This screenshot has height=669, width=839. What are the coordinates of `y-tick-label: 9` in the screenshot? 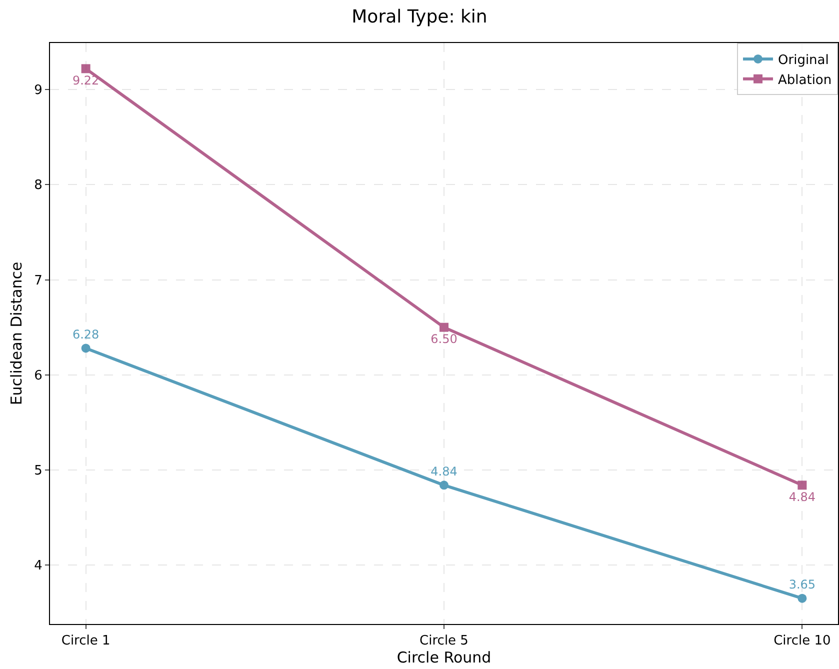 It's located at (38, 90).